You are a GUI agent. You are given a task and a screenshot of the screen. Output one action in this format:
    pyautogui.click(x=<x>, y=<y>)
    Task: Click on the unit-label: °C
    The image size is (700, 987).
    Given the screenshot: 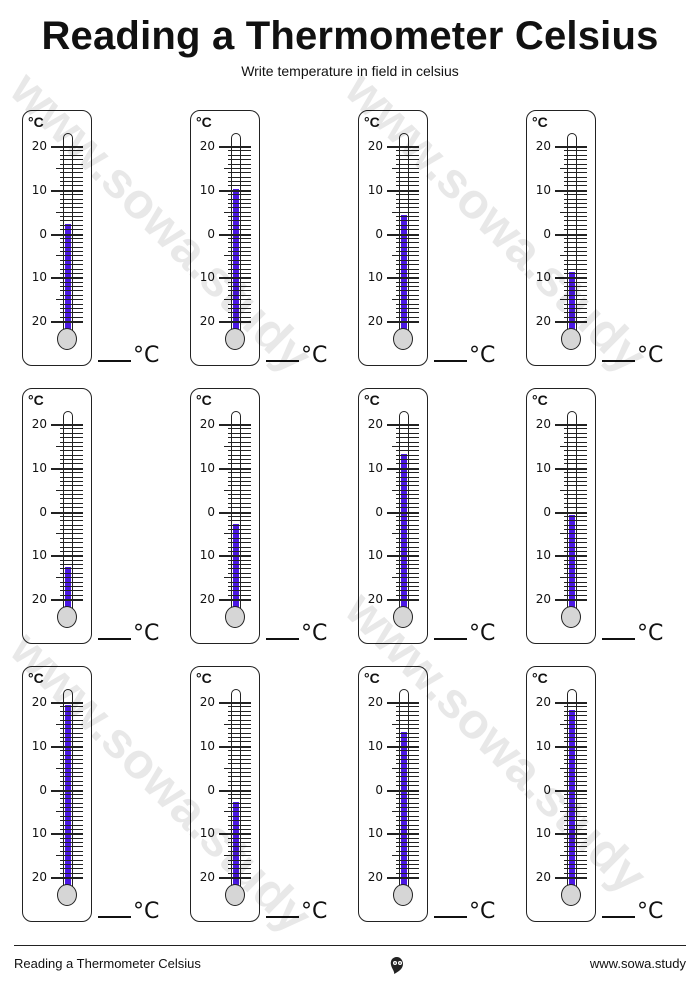 What is the action you would take?
    pyautogui.click(x=540, y=400)
    